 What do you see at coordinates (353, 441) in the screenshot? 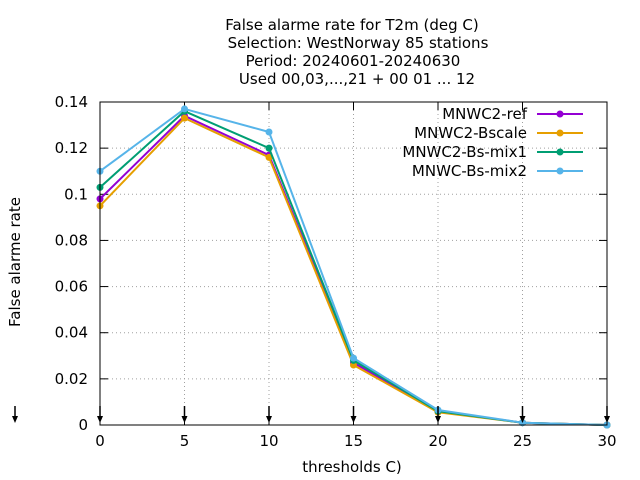
I see `x-tick-label: 15` at bounding box center [353, 441].